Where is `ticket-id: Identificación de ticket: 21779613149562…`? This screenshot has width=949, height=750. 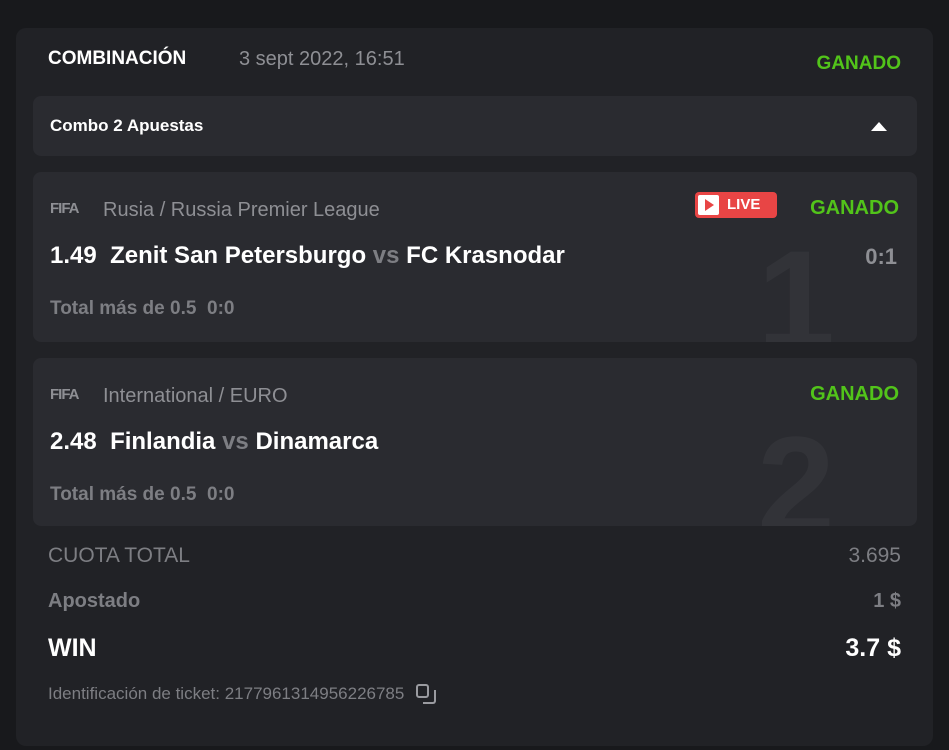
ticket-id: Identificación de ticket: 21779613149562… is located at coordinates (243, 694).